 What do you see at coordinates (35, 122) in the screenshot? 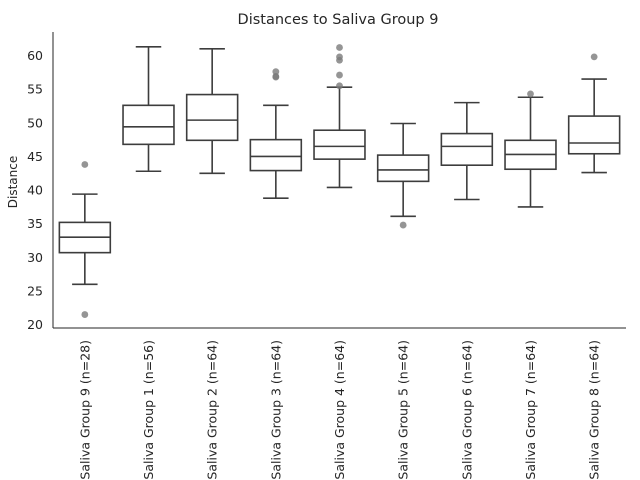
I see `y-tick-label: 50` at bounding box center [35, 122].